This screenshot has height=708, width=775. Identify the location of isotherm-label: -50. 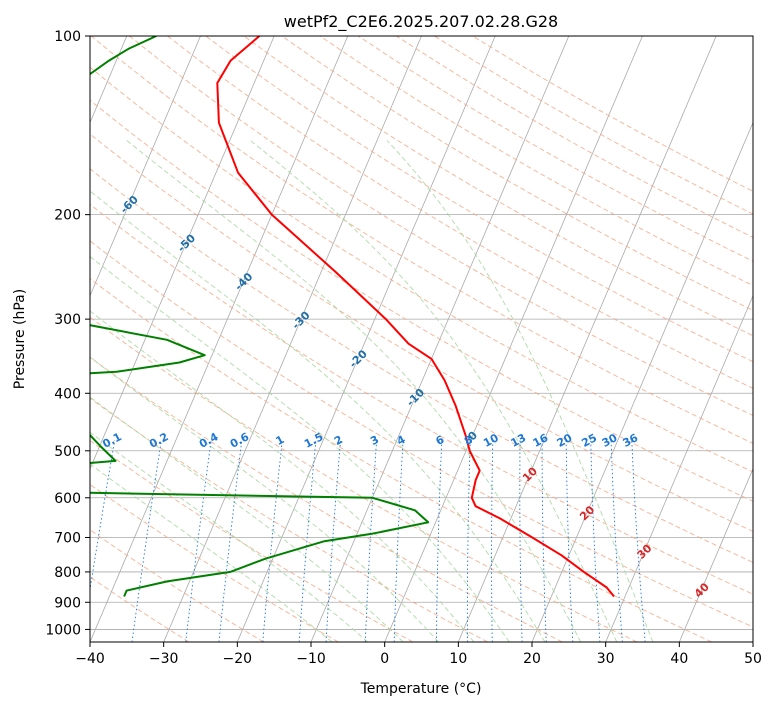
(186, 242).